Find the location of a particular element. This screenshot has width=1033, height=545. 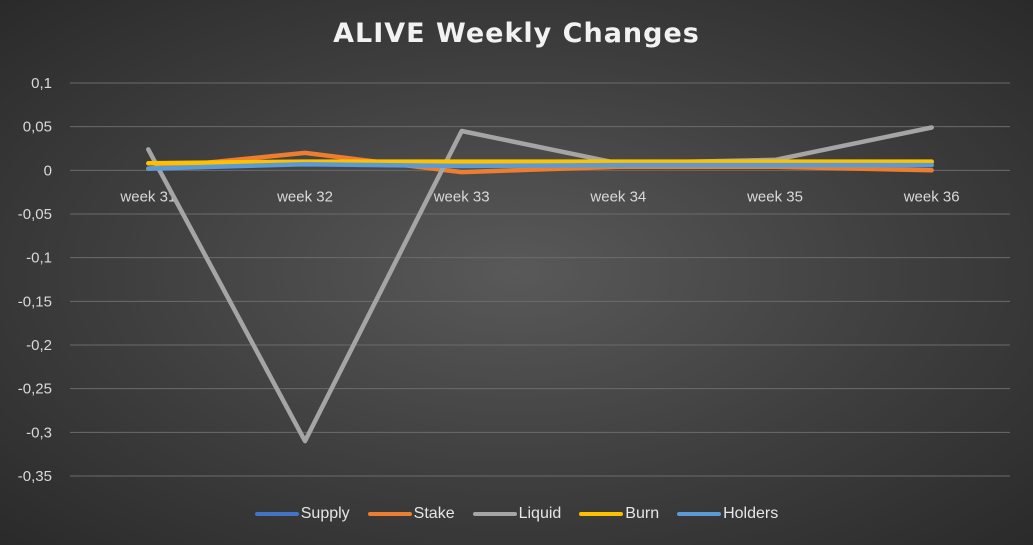

series-line-stake is located at coordinates (540, 162).